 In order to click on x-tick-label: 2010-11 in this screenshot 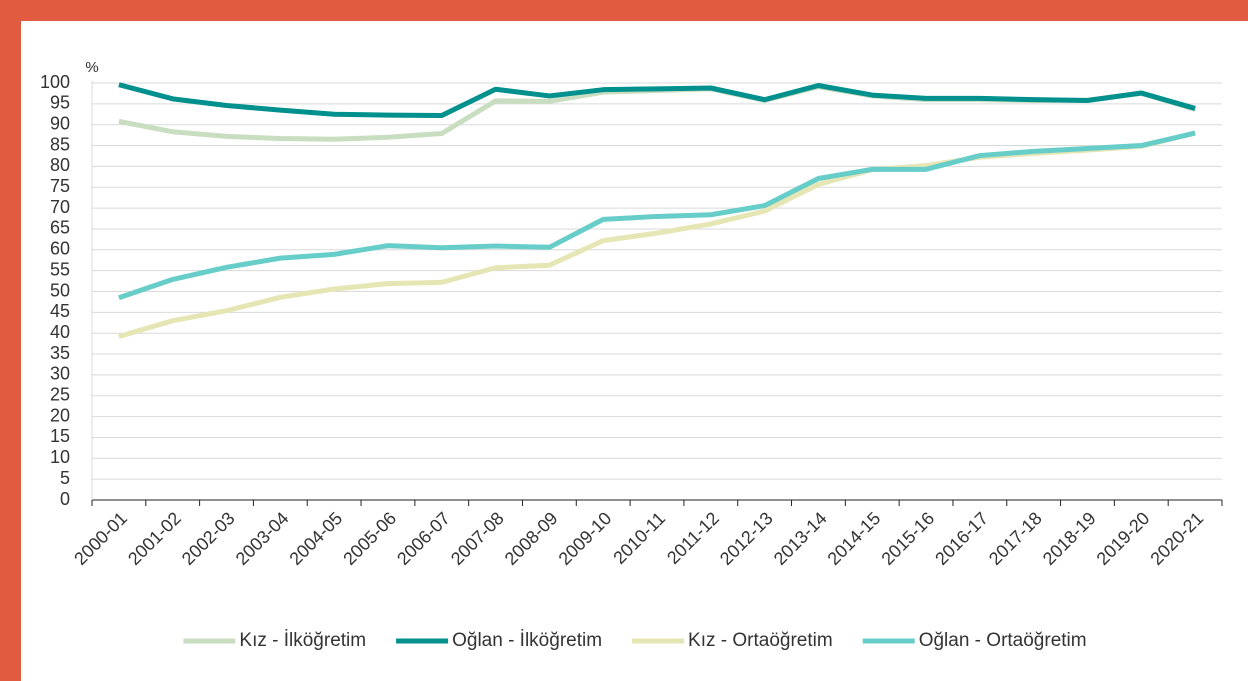, I will do `click(639, 538)`.